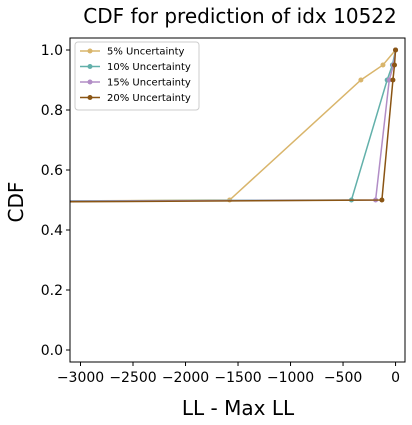  I want to click on legend-label: 15% Uncertainty, so click(149, 83).